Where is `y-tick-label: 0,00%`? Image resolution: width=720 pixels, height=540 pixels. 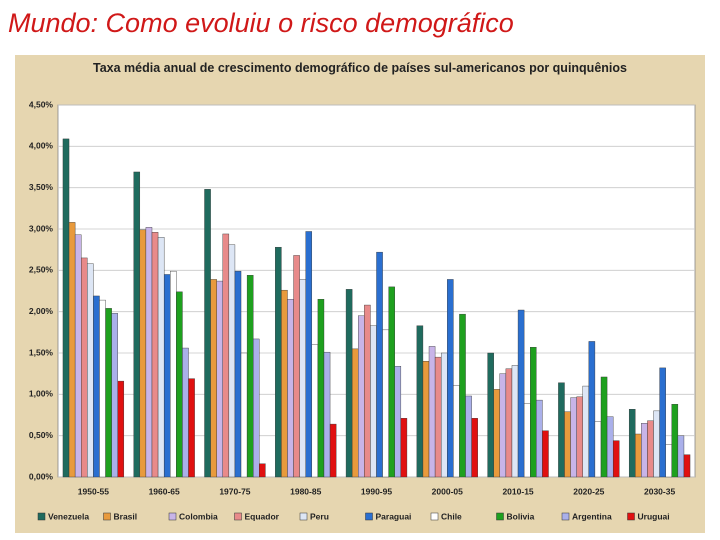
y-tick-label: 0,00% is located at coordinates (41, 476).